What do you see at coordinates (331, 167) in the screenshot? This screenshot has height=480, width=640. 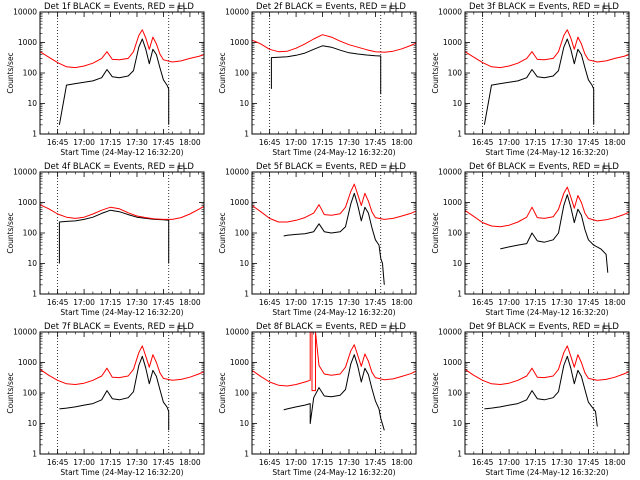 I see `chart-title: Det 5f BLACK = Events, RED = LLD` at bounding box center [331, 167].